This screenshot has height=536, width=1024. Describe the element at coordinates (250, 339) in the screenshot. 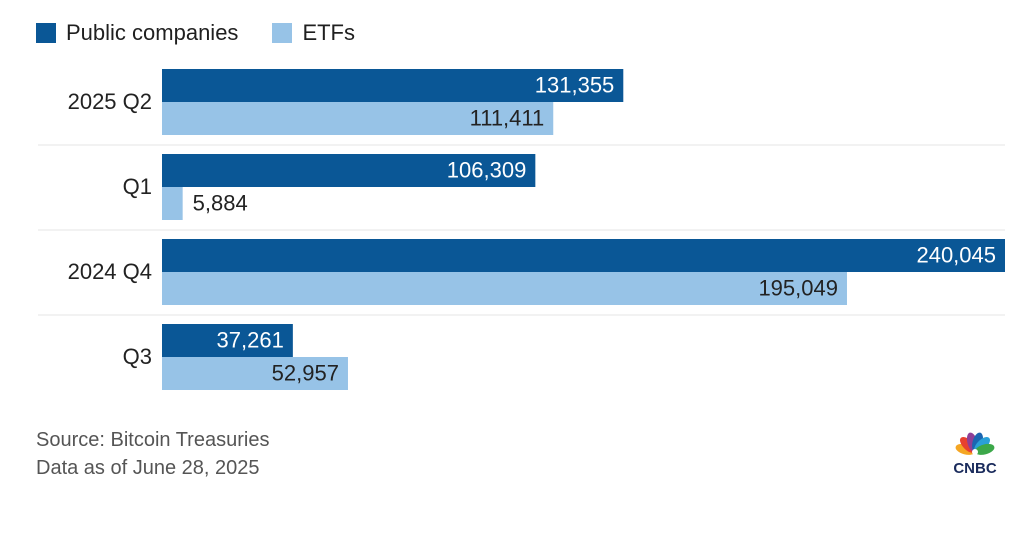

I see `data-label-public-companies-q3: 37,261` at that location.